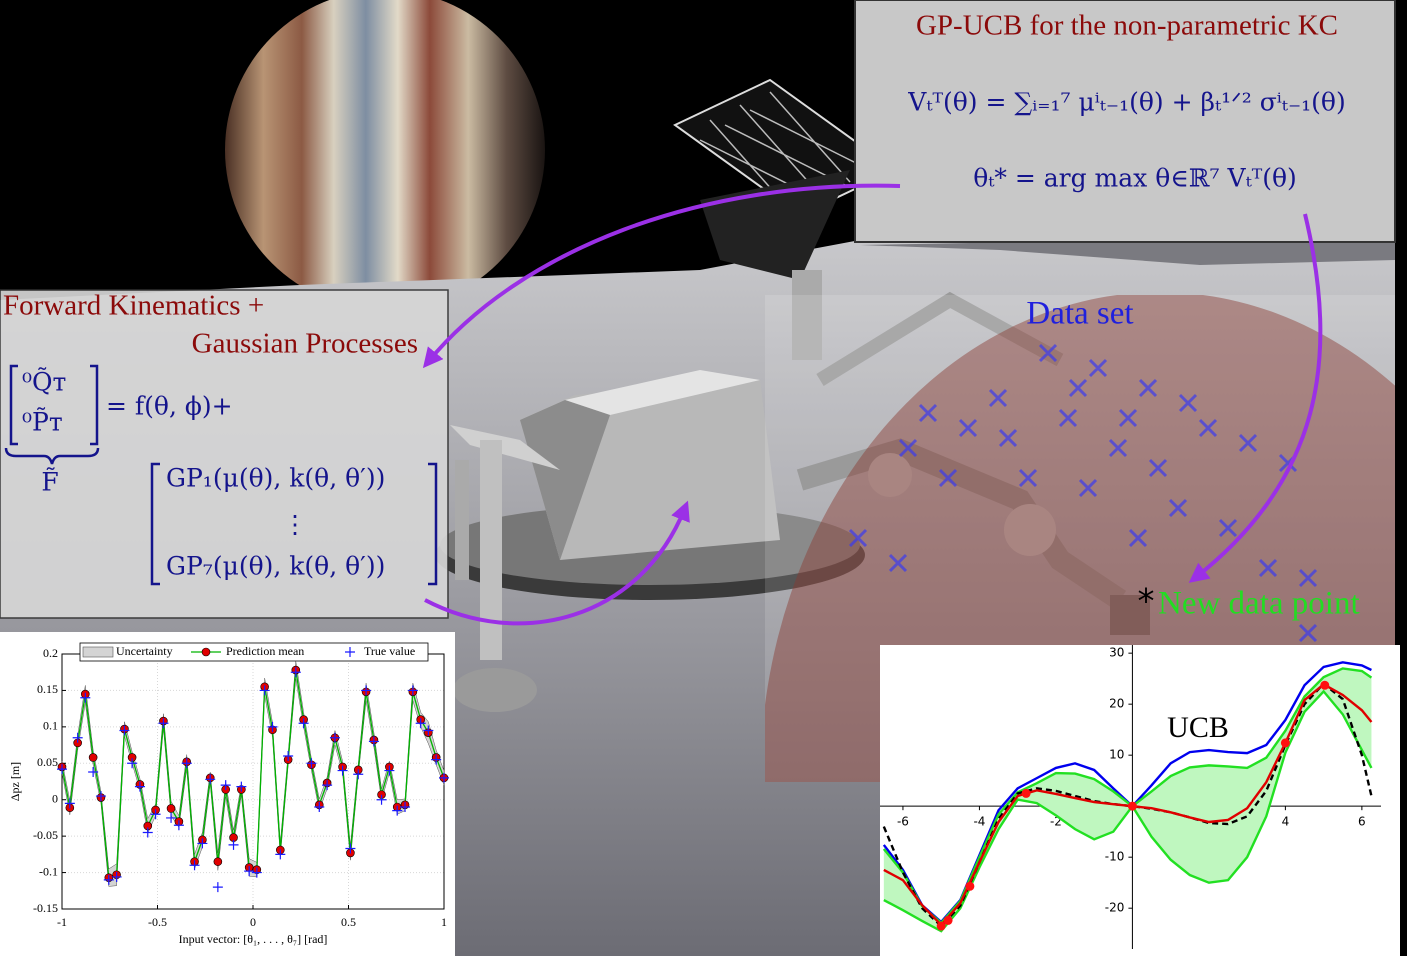 The height and width of the screenshot is (956, 1407). I want to click on matrix-entry: ⁰Q̃ᴛ, so click(44, 382).